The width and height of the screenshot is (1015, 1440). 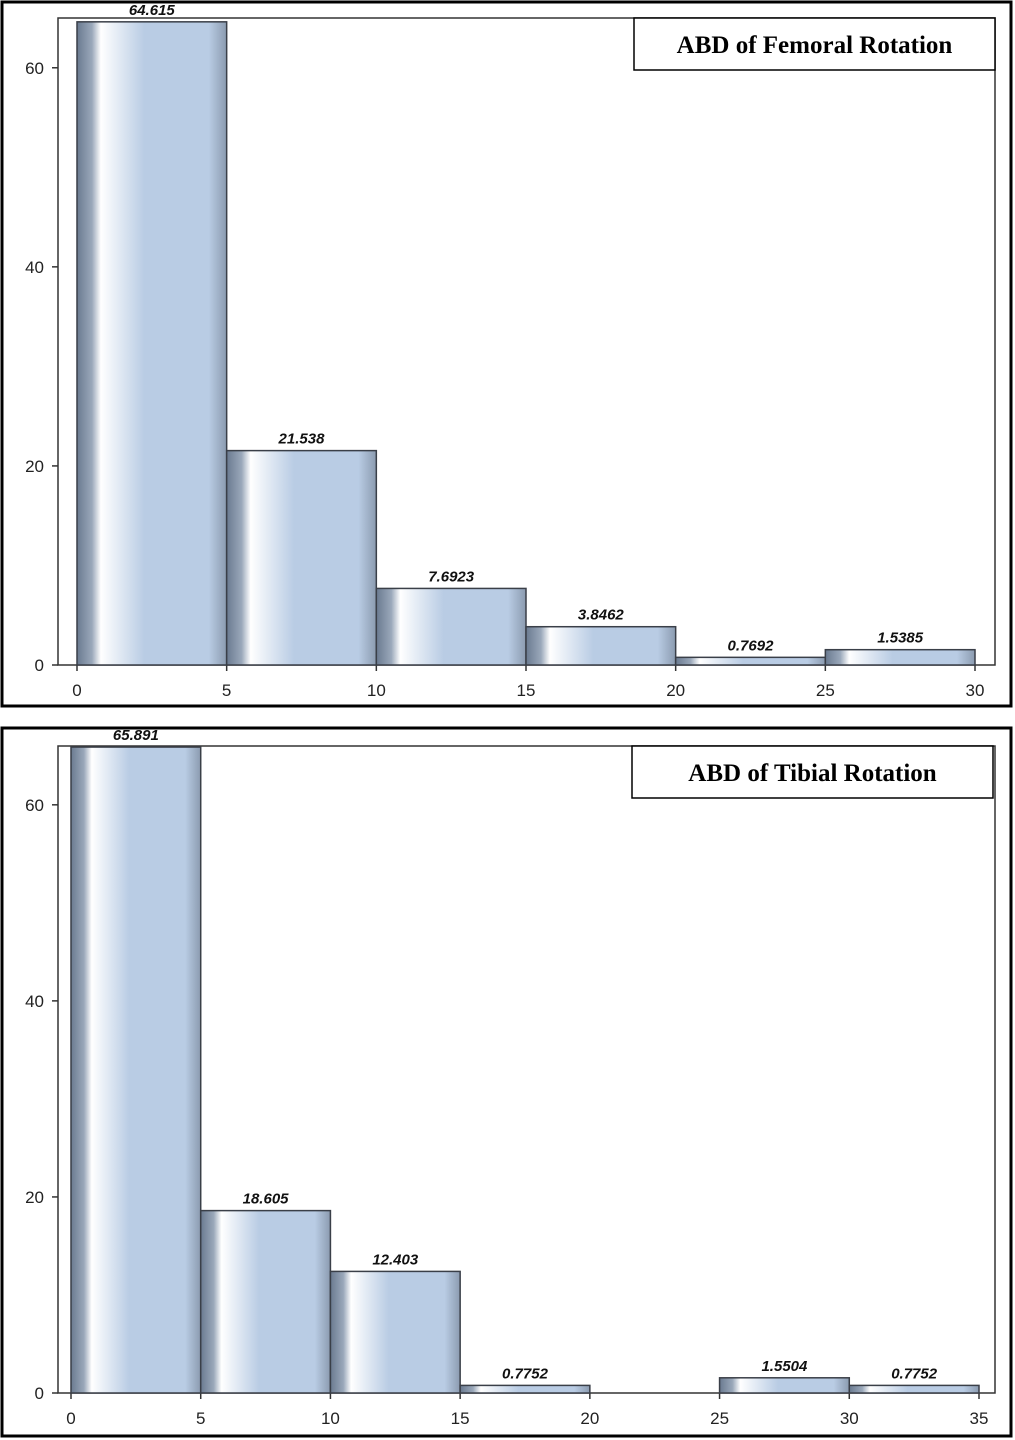 What do you see at coordinates (395, 1259) in the screenshot?
I see `bar-data-label: 12.403` at bounding box center [395, 1259].